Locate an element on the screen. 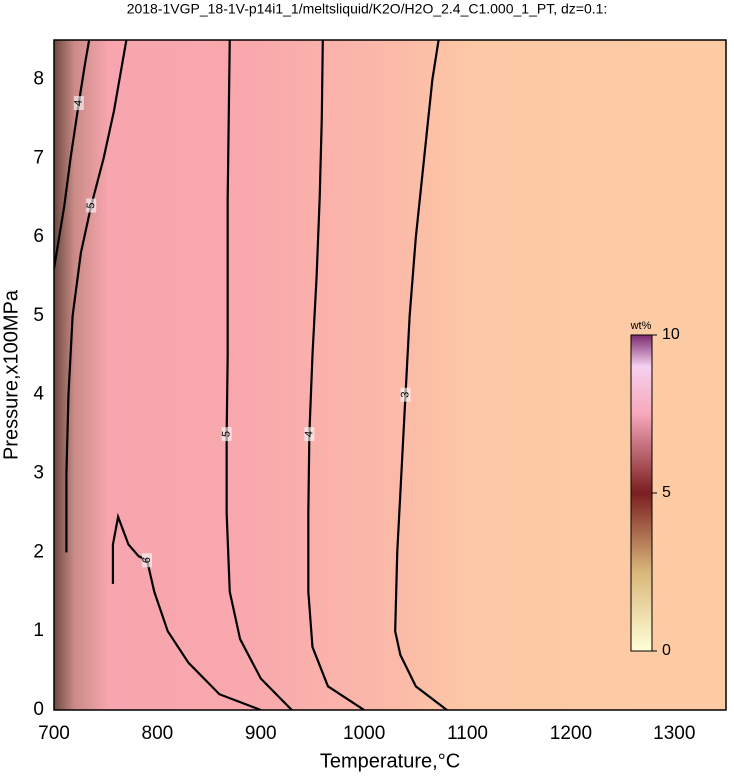  x-tick-label: 1200 is located at coordinates (571, 733).